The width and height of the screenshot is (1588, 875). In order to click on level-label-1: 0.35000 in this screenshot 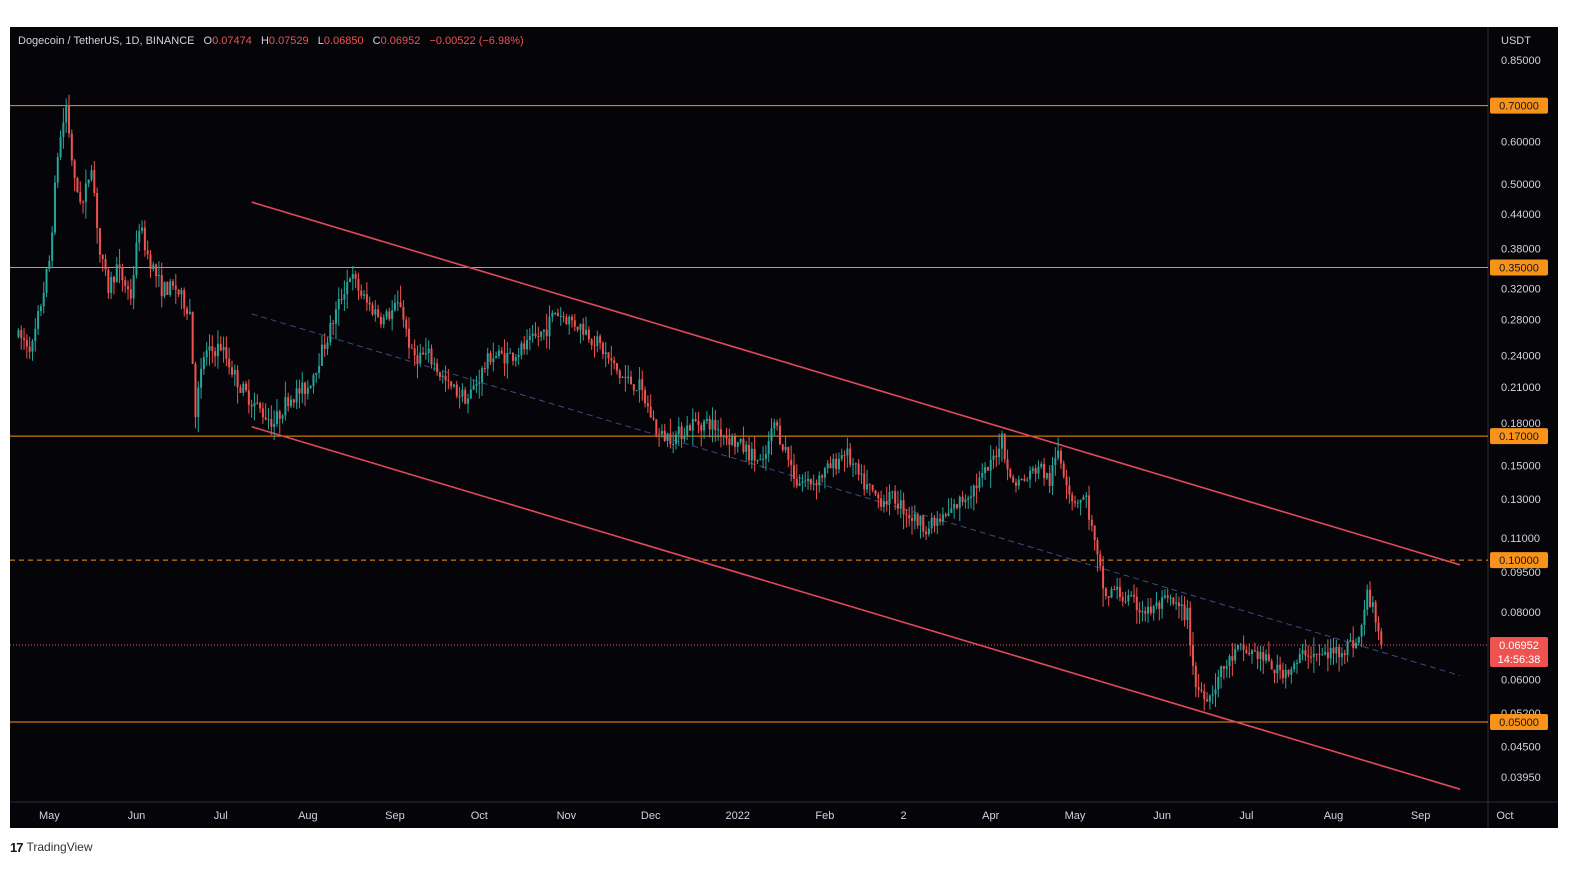, I will do `click(1519, 268)`.